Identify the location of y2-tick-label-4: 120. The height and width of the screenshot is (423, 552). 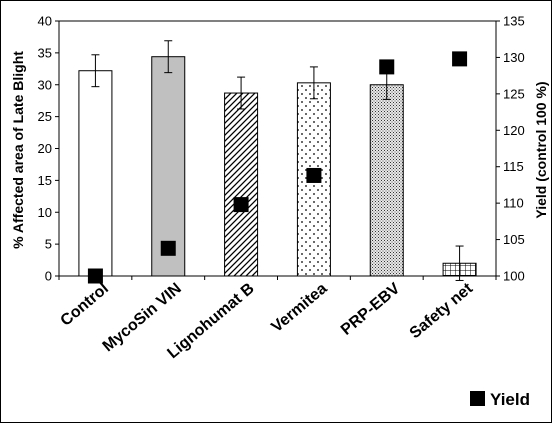
(514, 130).